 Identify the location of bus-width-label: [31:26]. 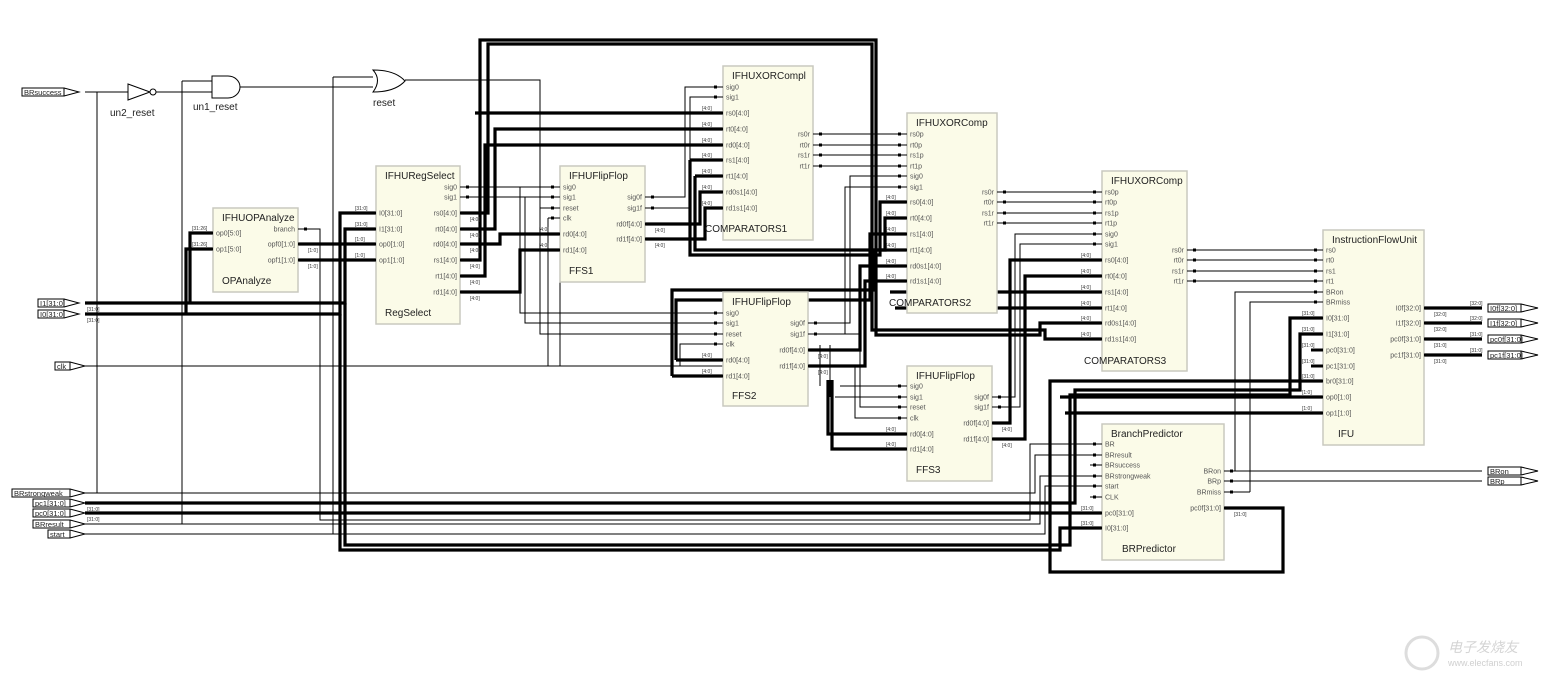
(200, 245).